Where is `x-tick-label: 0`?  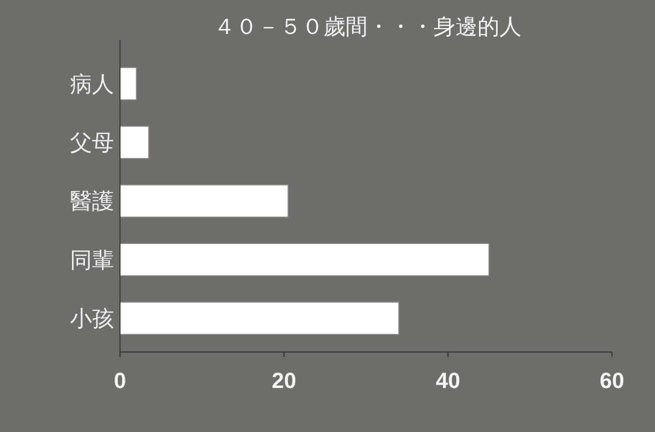 x-tick-label: 0 is located at coordinates (120, 380).